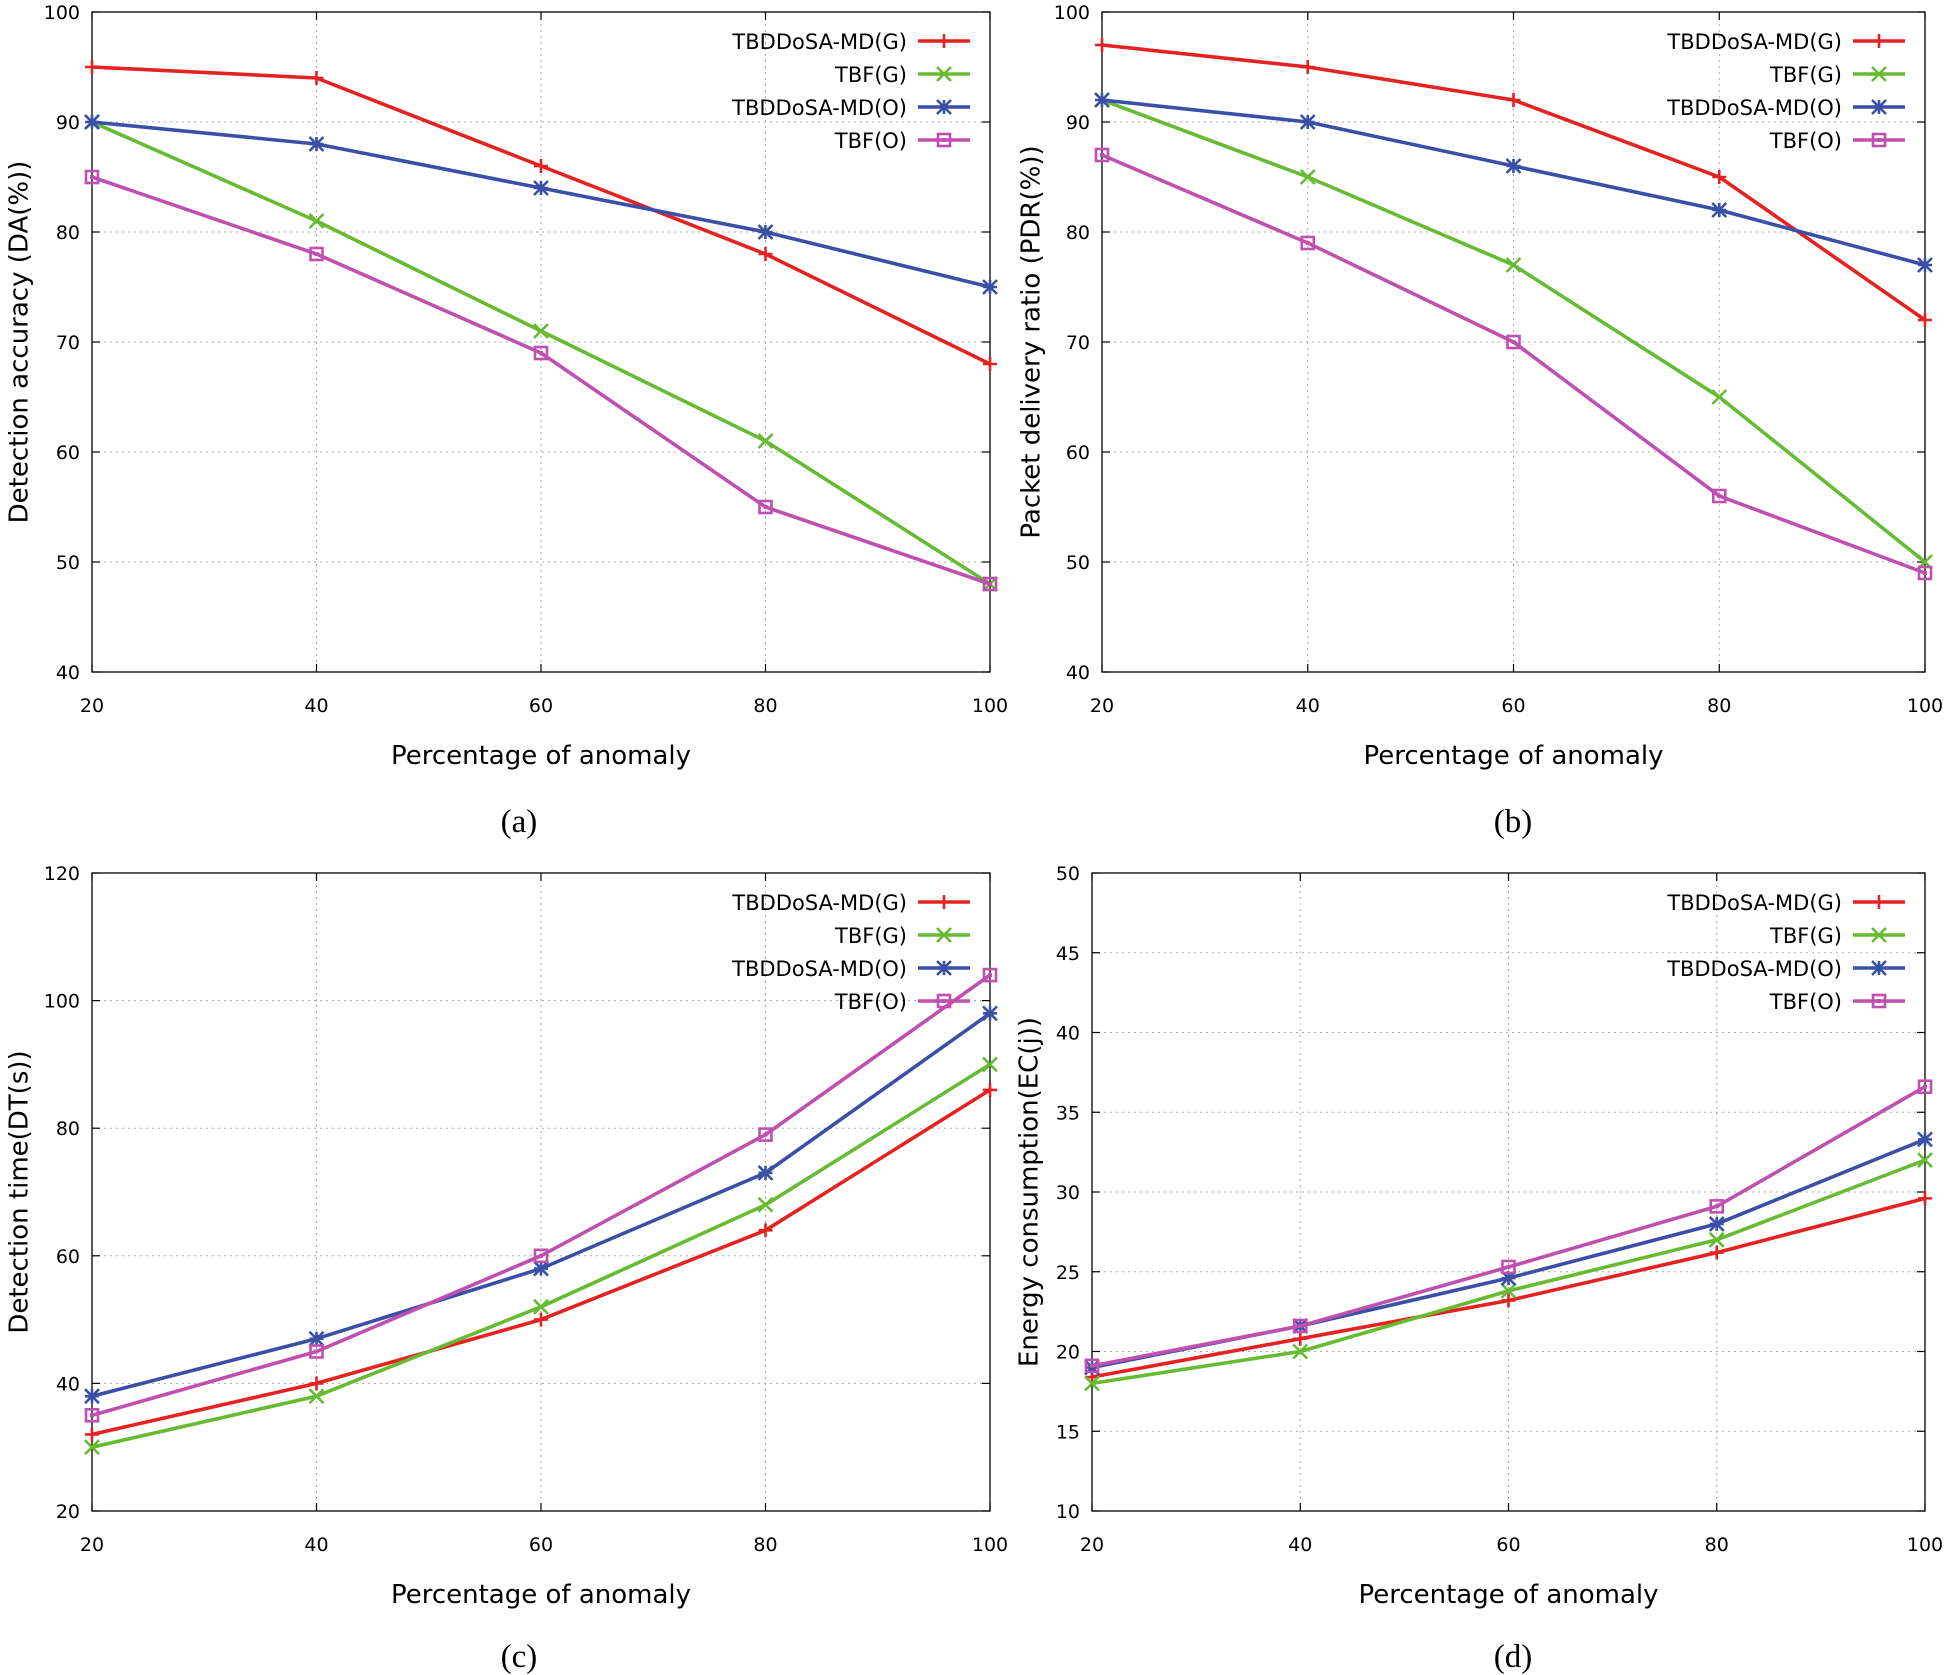 The height and width of the screenshot is (1675, 1945). What do you see at coordinates (1078, 673) in the screenshot?
I see `y-tick-label: 40` at bounding box center [1078, 673].